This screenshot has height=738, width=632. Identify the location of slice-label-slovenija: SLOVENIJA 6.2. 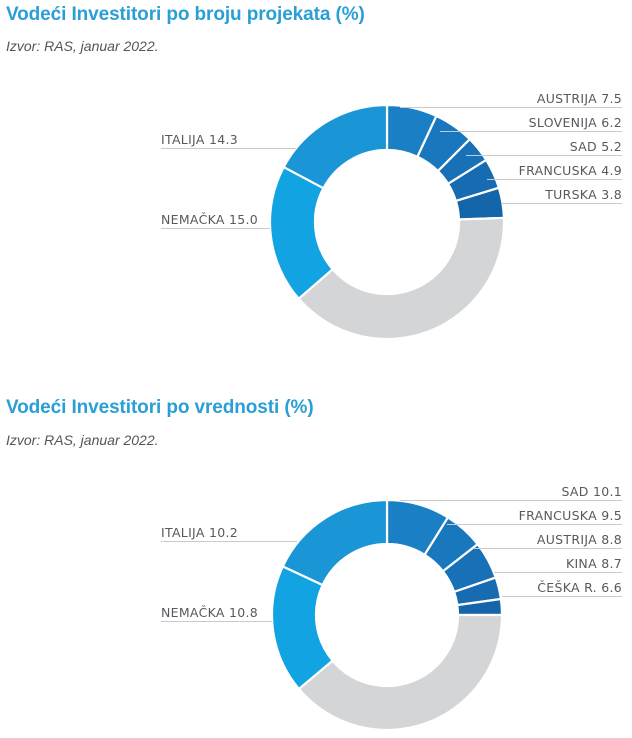
(575, 122).